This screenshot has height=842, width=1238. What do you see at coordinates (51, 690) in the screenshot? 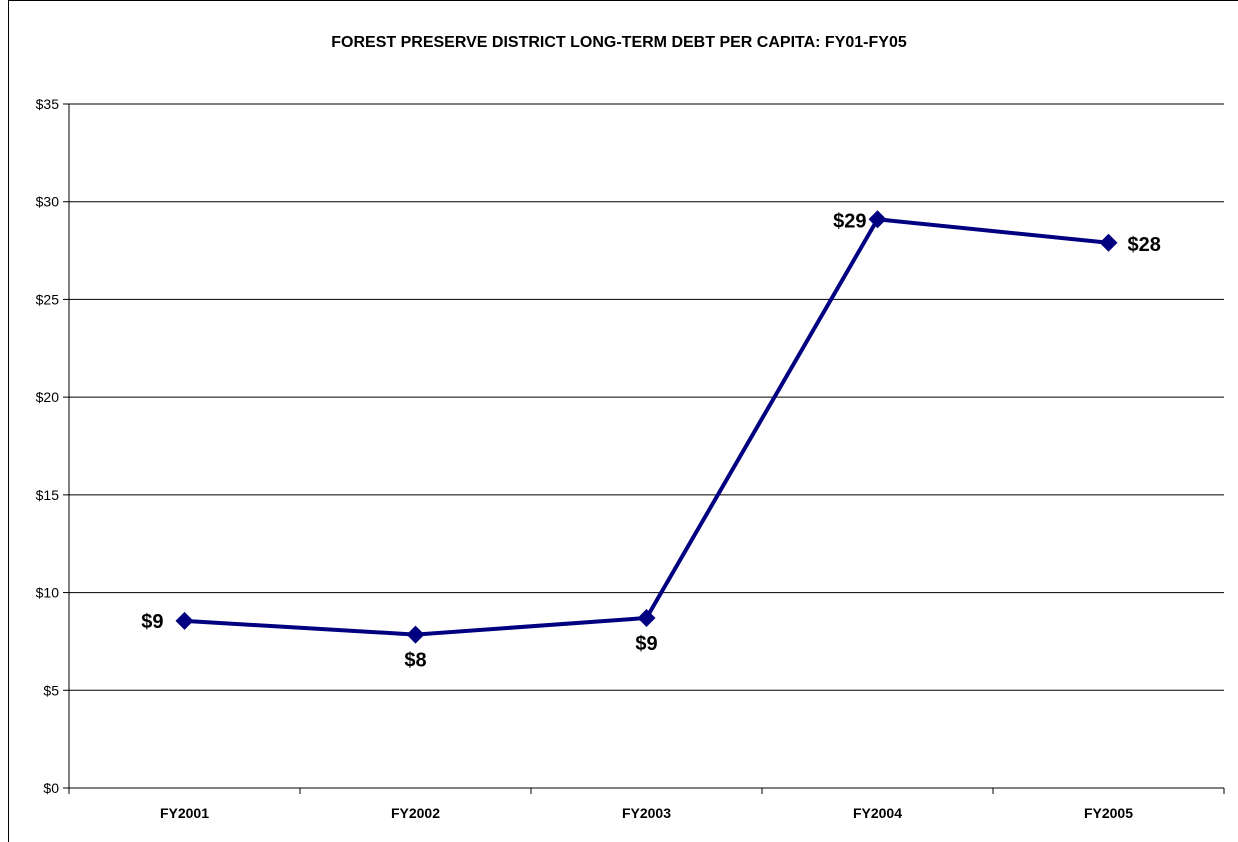
I see `y-tick-label: $5` at bounding box center [51, 690].